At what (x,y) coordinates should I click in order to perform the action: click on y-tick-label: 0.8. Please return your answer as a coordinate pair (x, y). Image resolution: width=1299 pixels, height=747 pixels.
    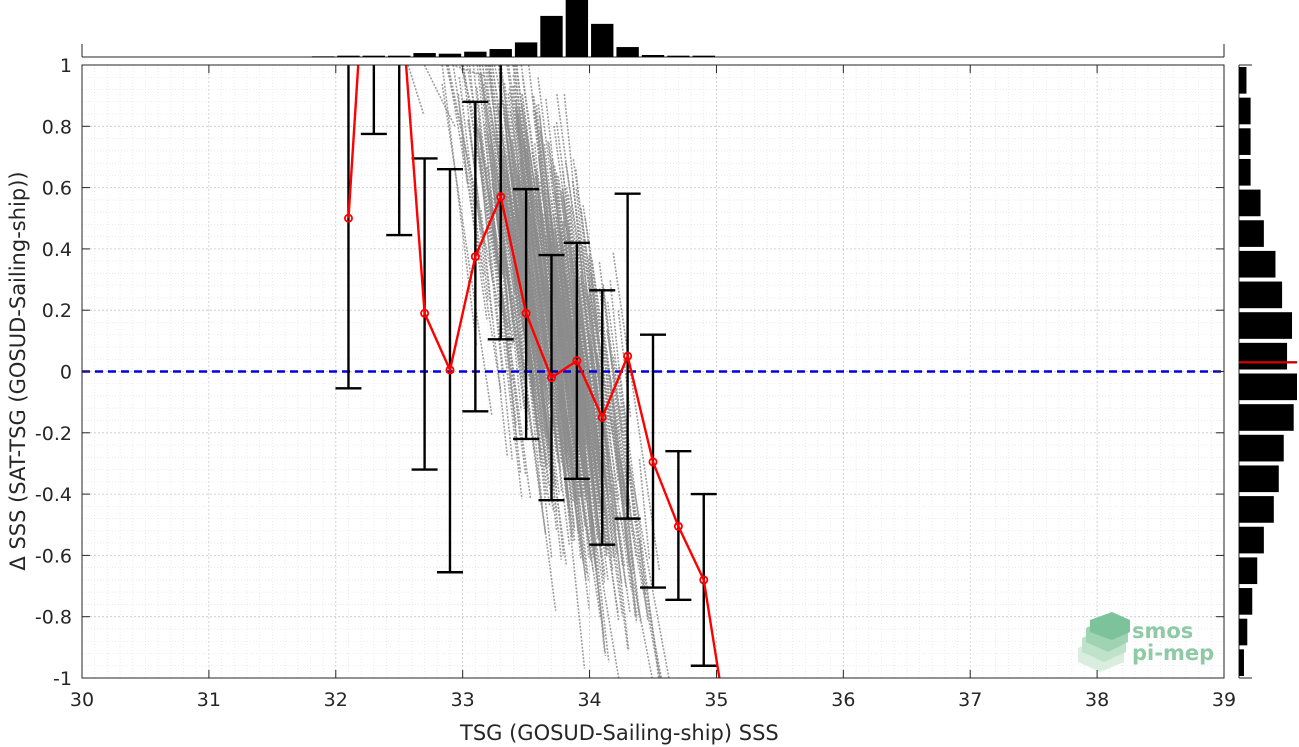
    Looking at the image, I should click on (57, 127).